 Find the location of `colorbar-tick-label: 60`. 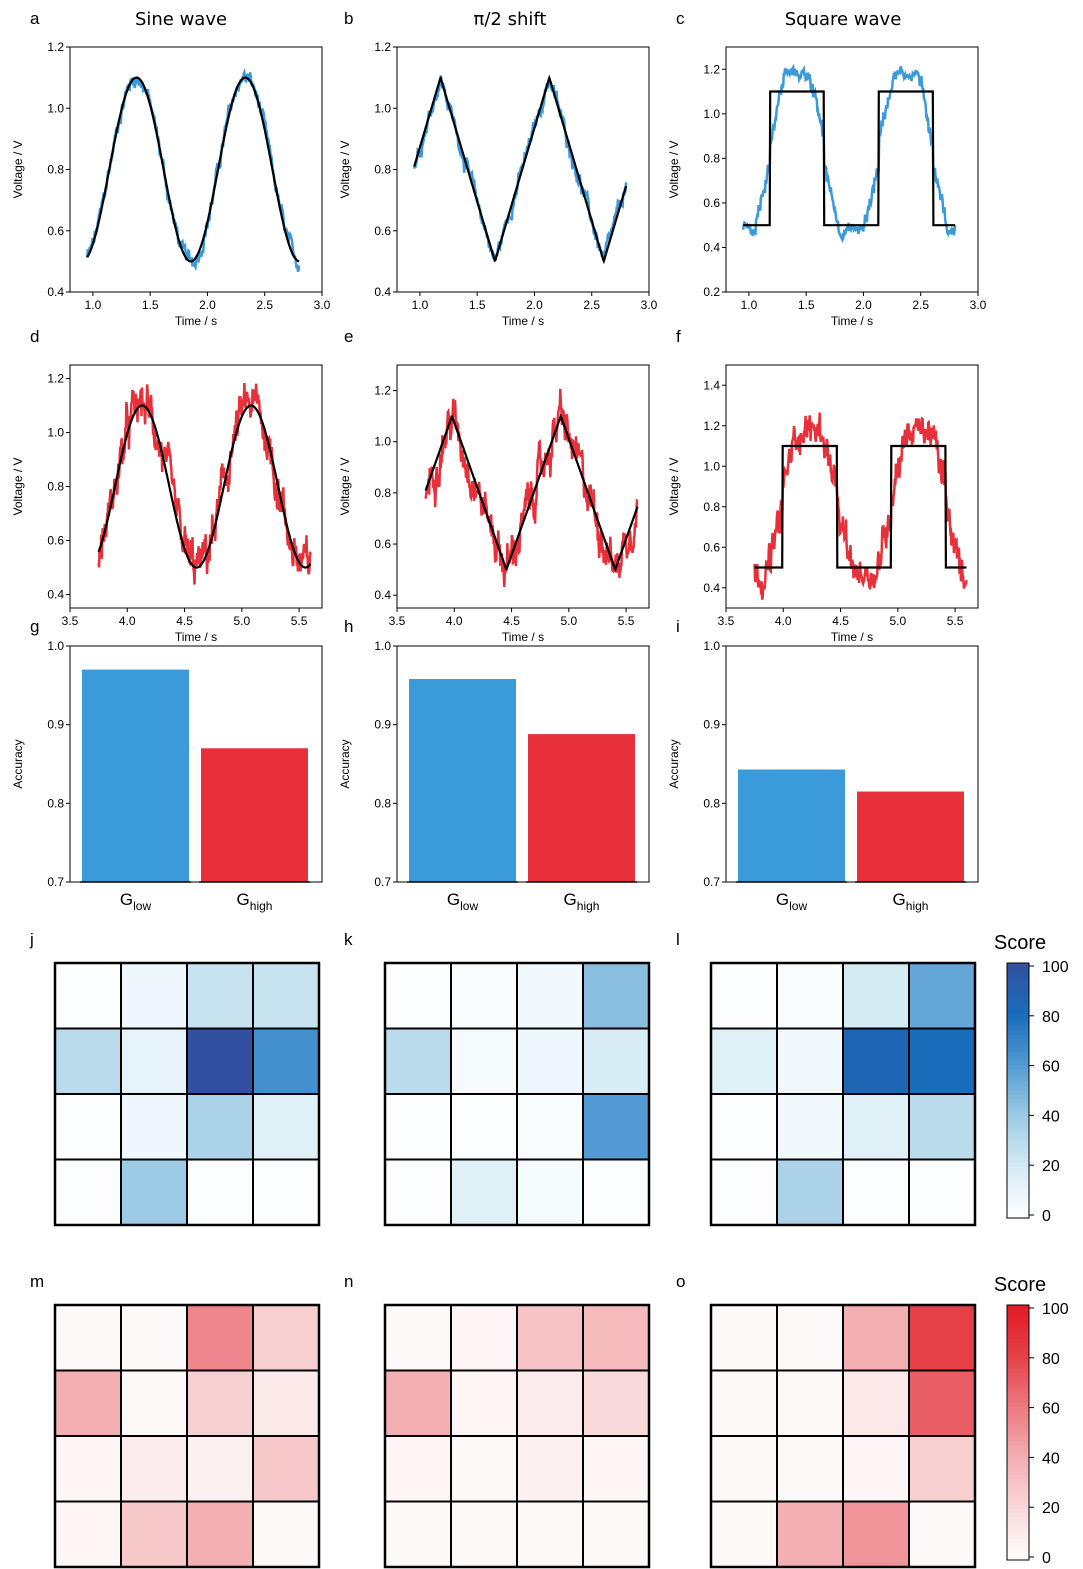

colorbar-tick-label: 60 is located at coordinates (1051, 1409).